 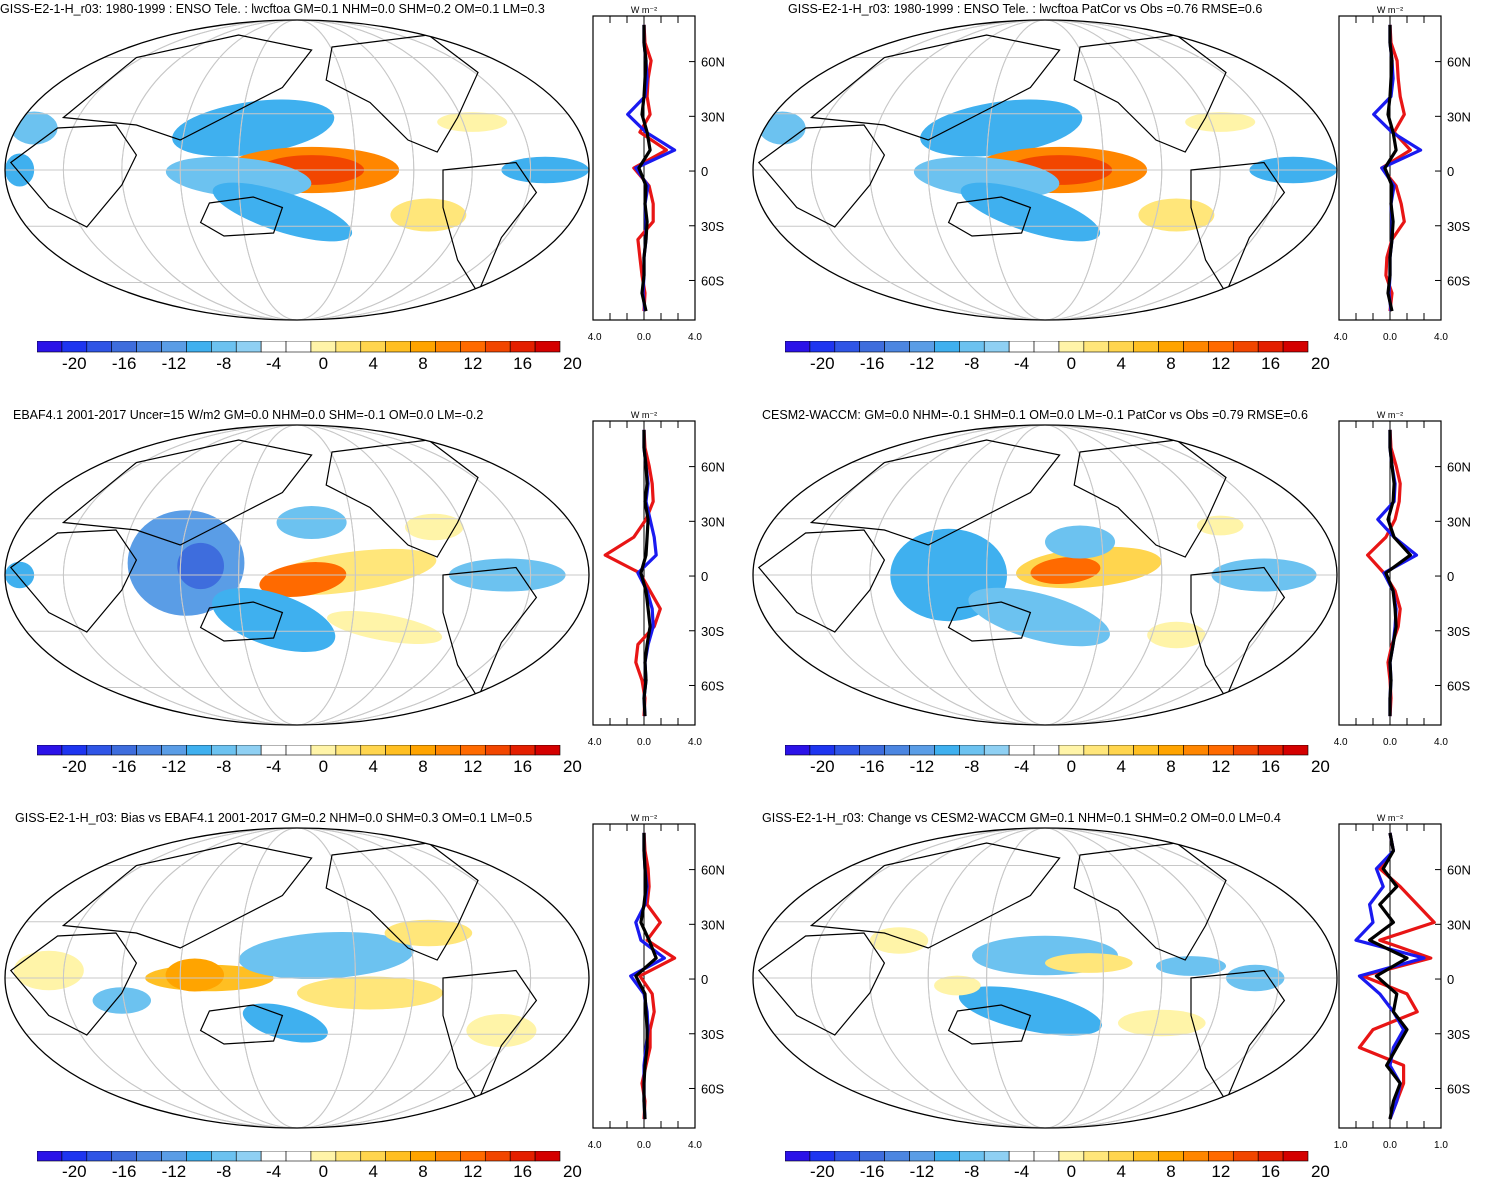 What do you see at coordinates (274, 363) in the screenshot?
I see `colorbar-tick-label: -4` at bounding box center [274, 363].